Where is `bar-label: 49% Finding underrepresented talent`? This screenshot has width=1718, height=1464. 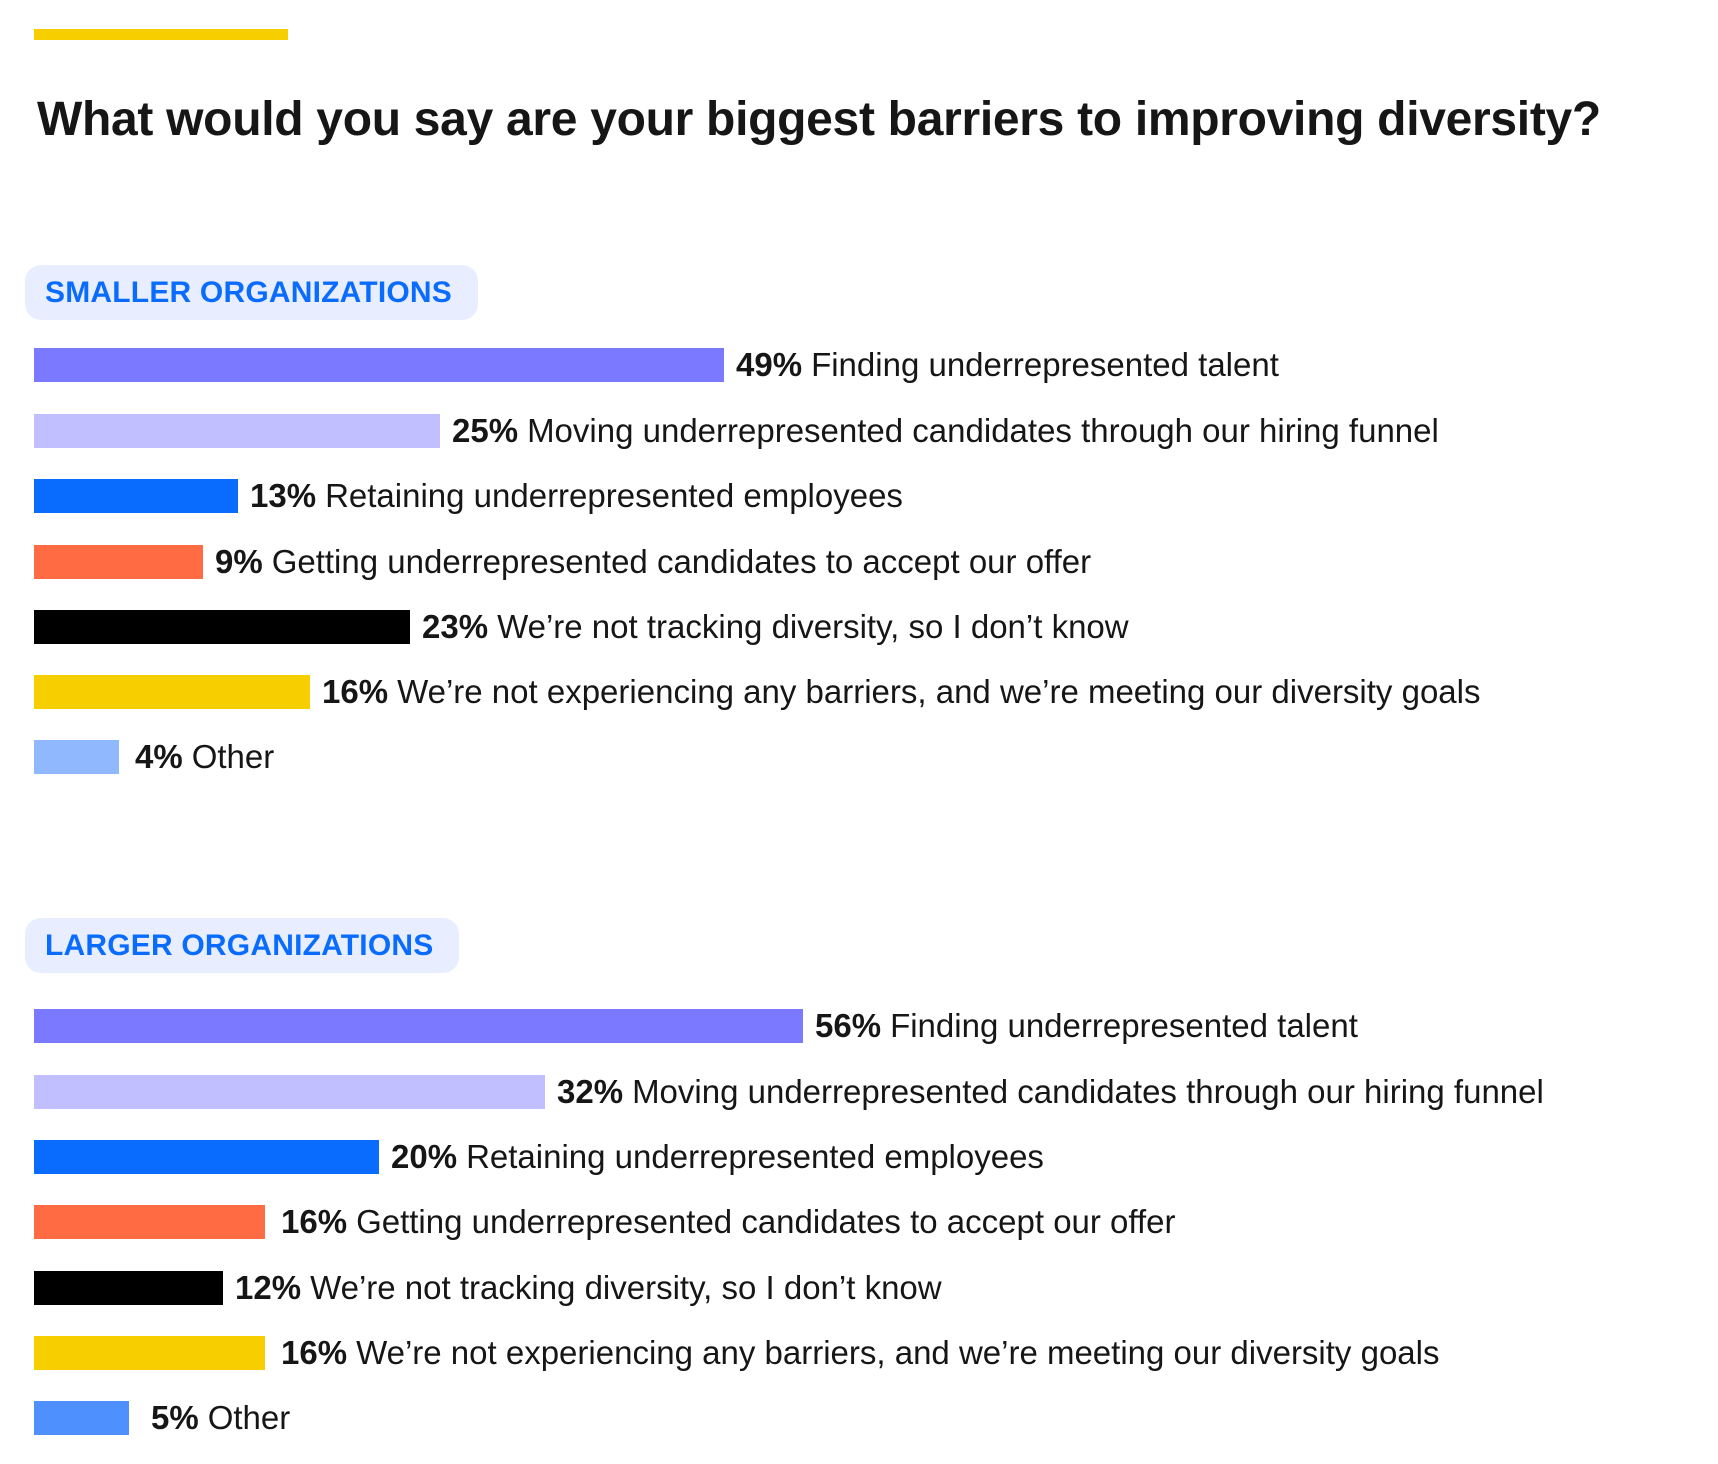 bar-label: 49% Finding underrepresented talent is located at coordinates (1007, 365).